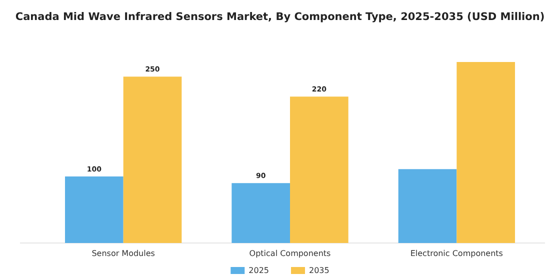 The image size is (560, 280). What do you see at coordinates (123, 253) in the screenshot?
I see `x-tick-label: Sensor Modules` at bounding box center [123, 253].